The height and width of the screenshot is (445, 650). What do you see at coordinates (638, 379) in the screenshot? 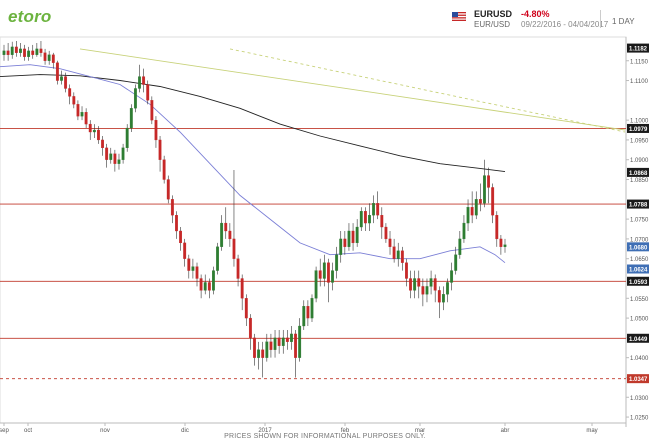
I see `price-tag: 1.0347` at bounding box center [638, 379].